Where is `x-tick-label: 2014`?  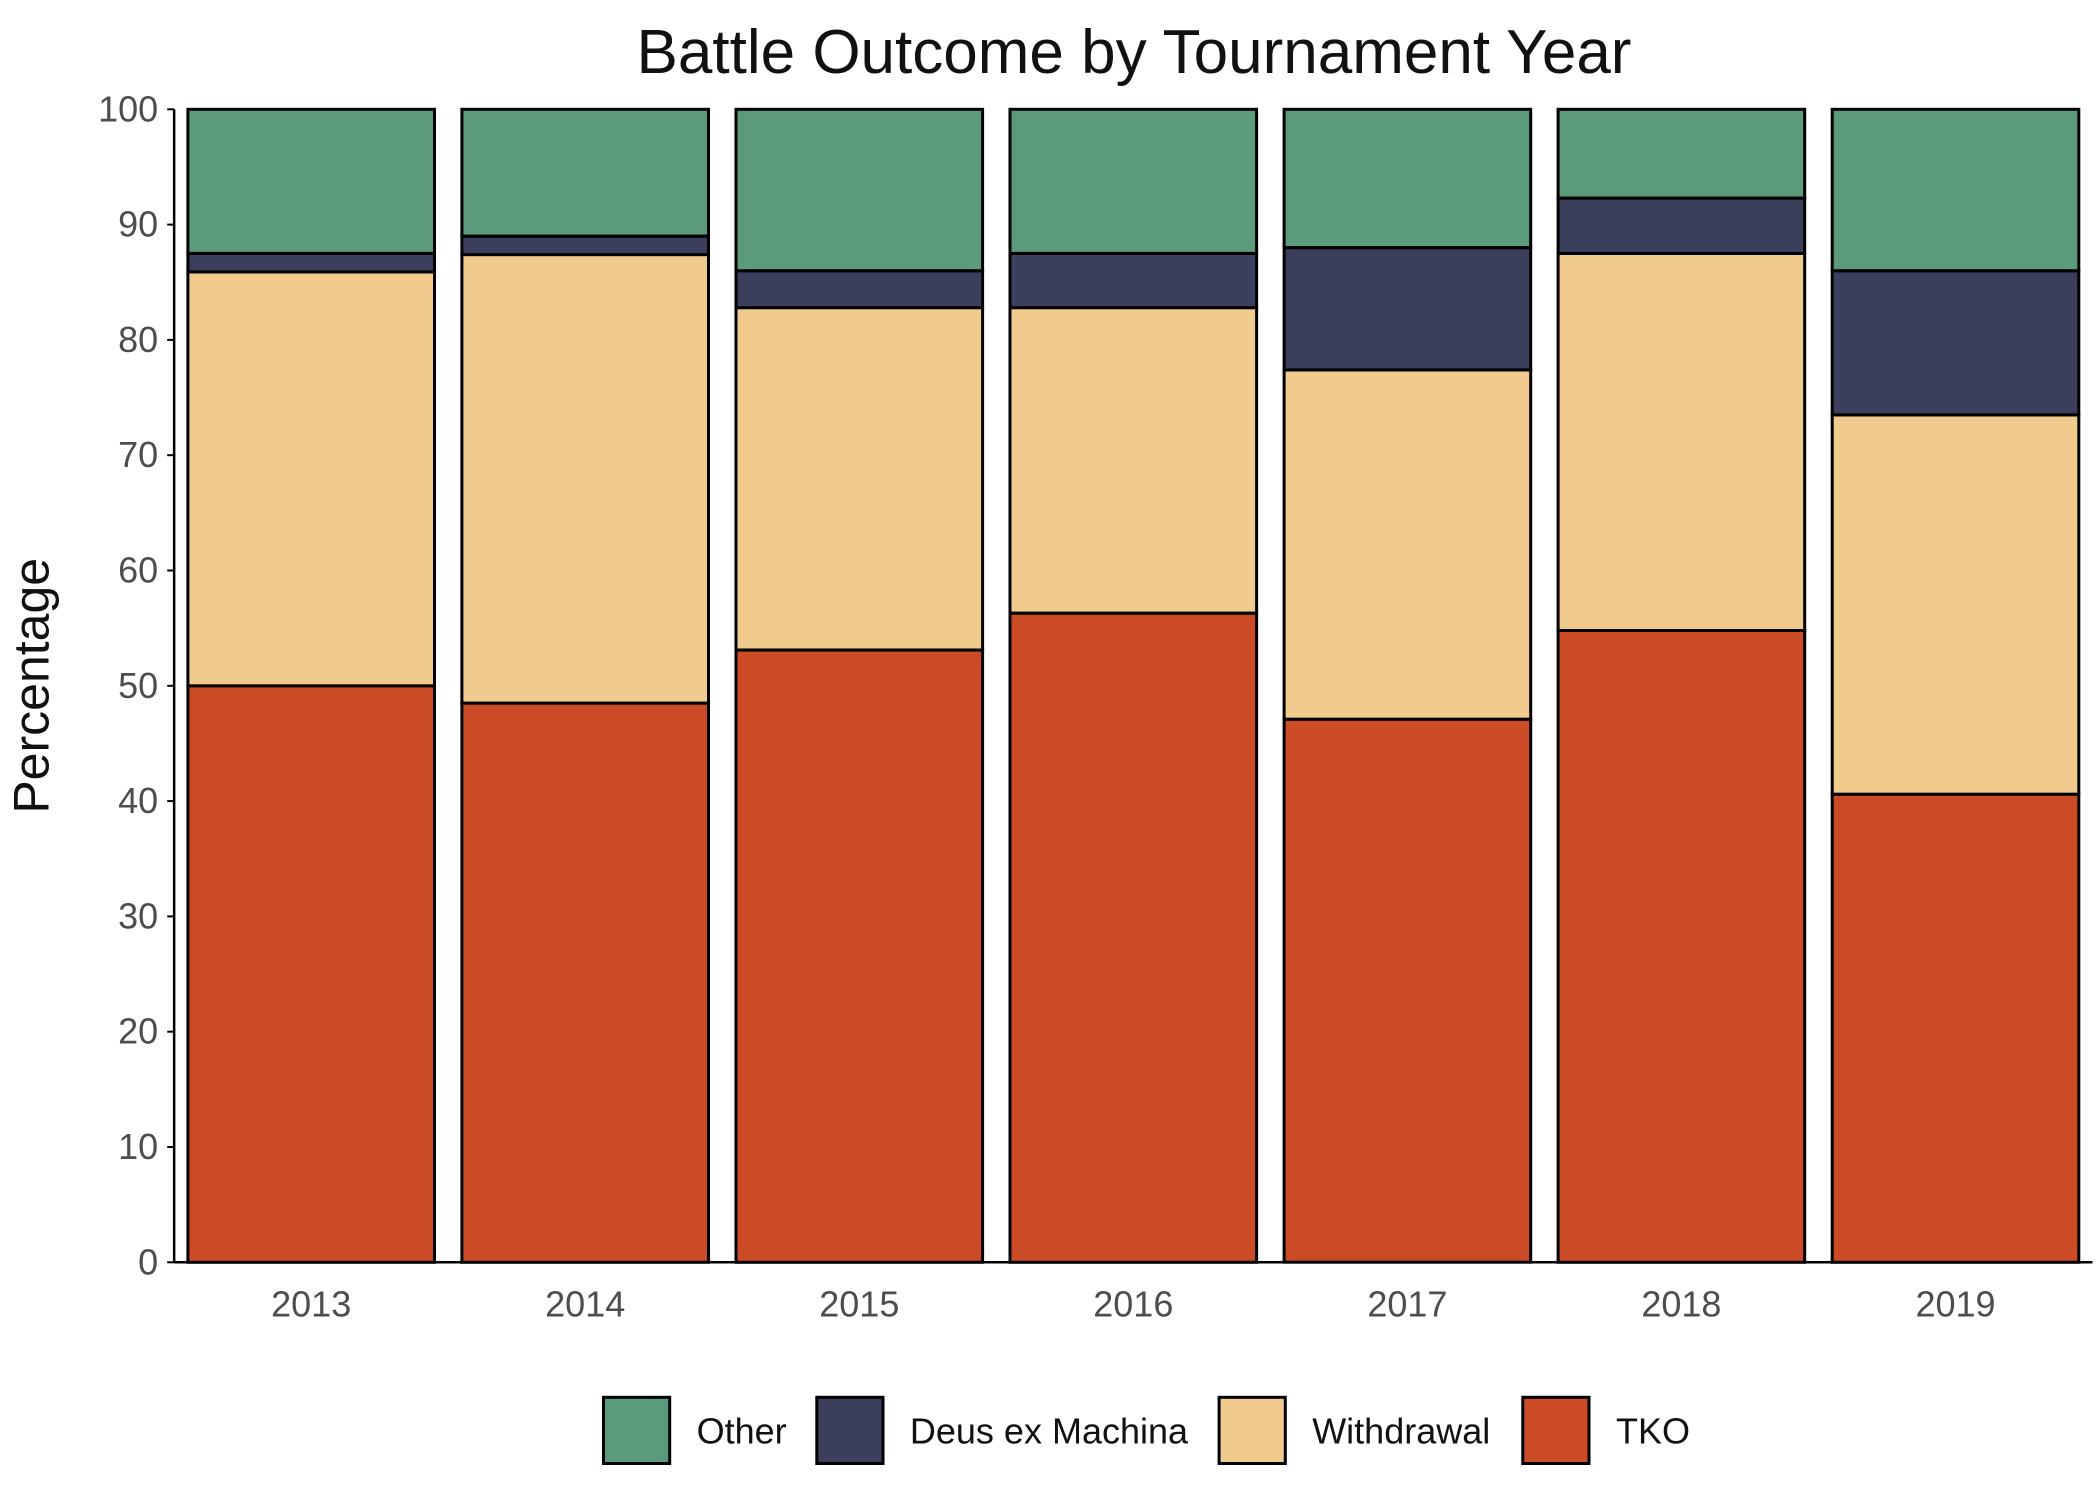
x-tick-label: 2014 is located at coordinates (585, 1303).